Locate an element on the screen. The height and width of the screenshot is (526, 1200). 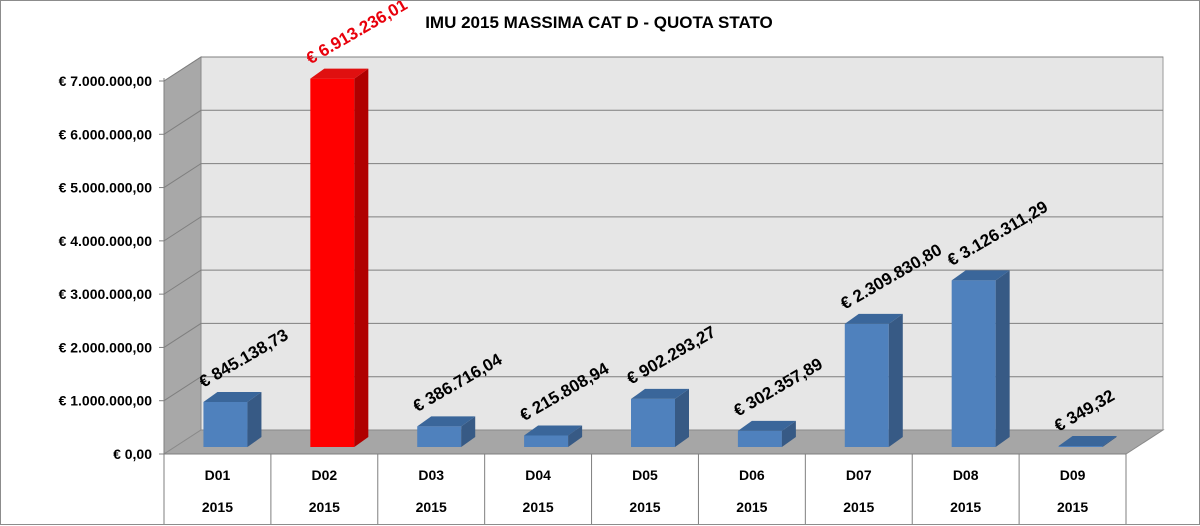
x-category-label: D01 is located at coordinates (218, 475).